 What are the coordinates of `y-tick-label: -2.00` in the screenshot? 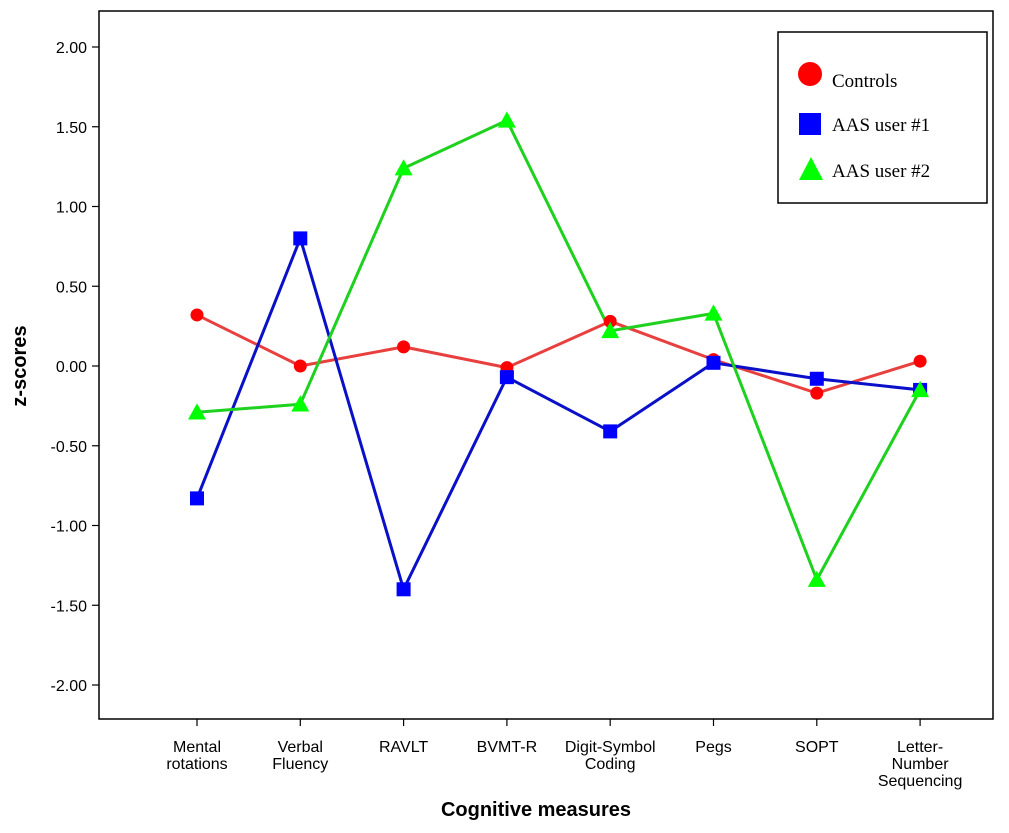 It's located at (69, 686).